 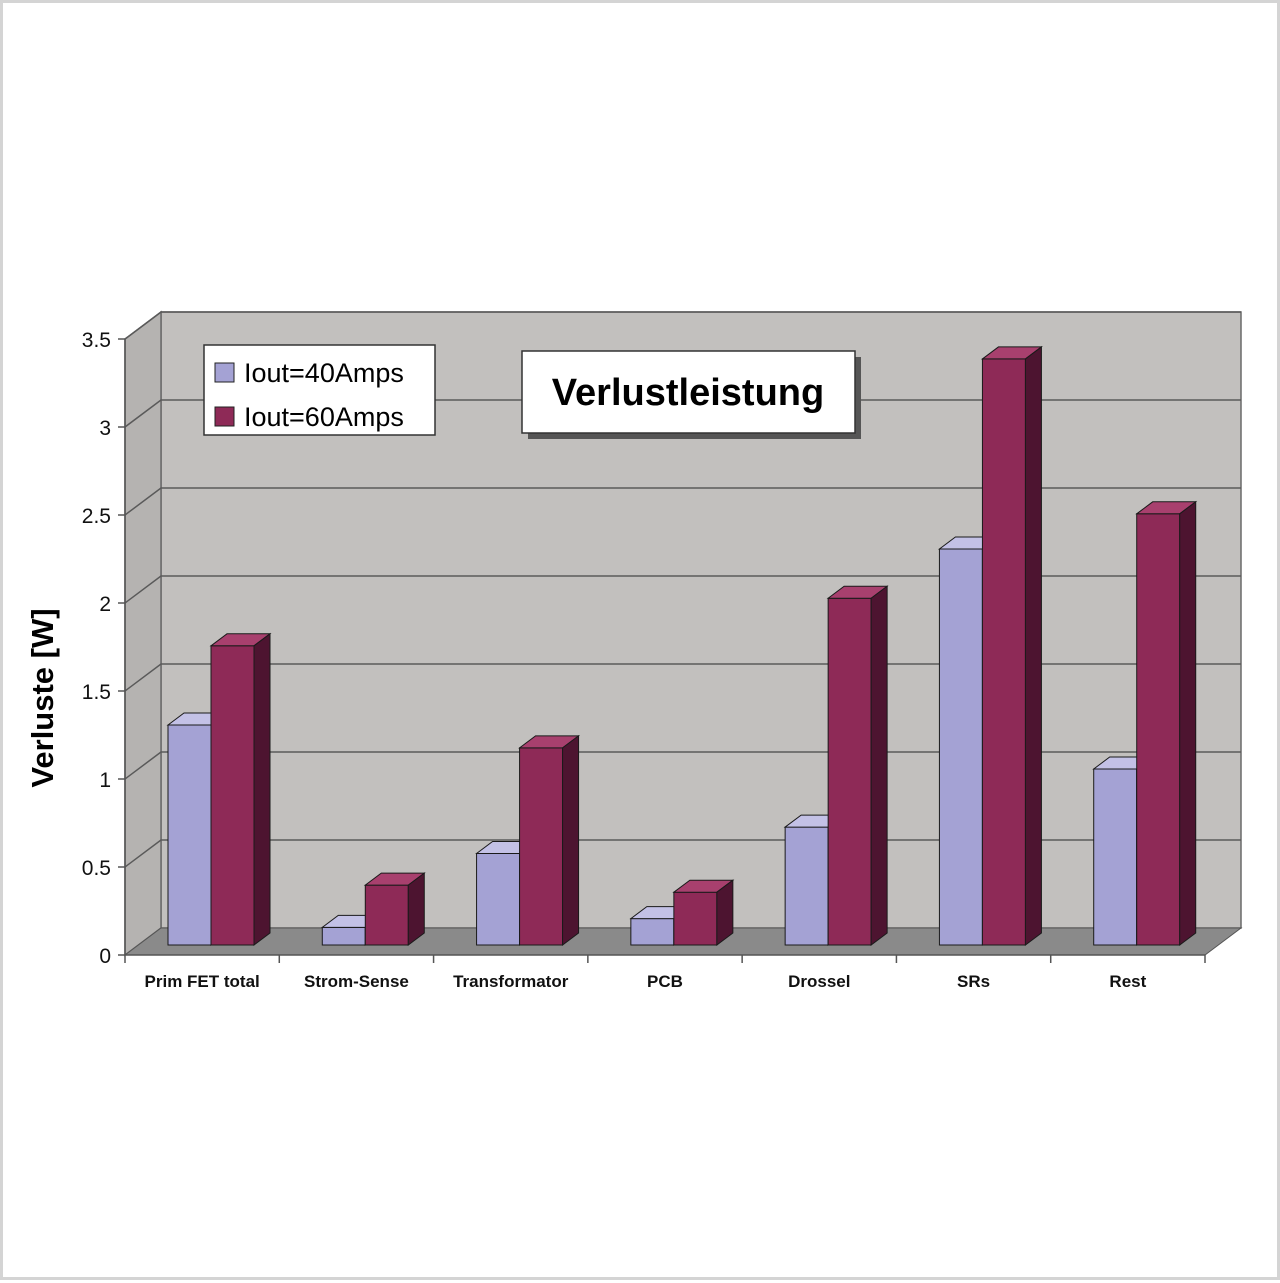 What do you see at coordinates (105, 780) in the screenshot?
I see `y-tick-label: 1` at bounding box center [105, 780].